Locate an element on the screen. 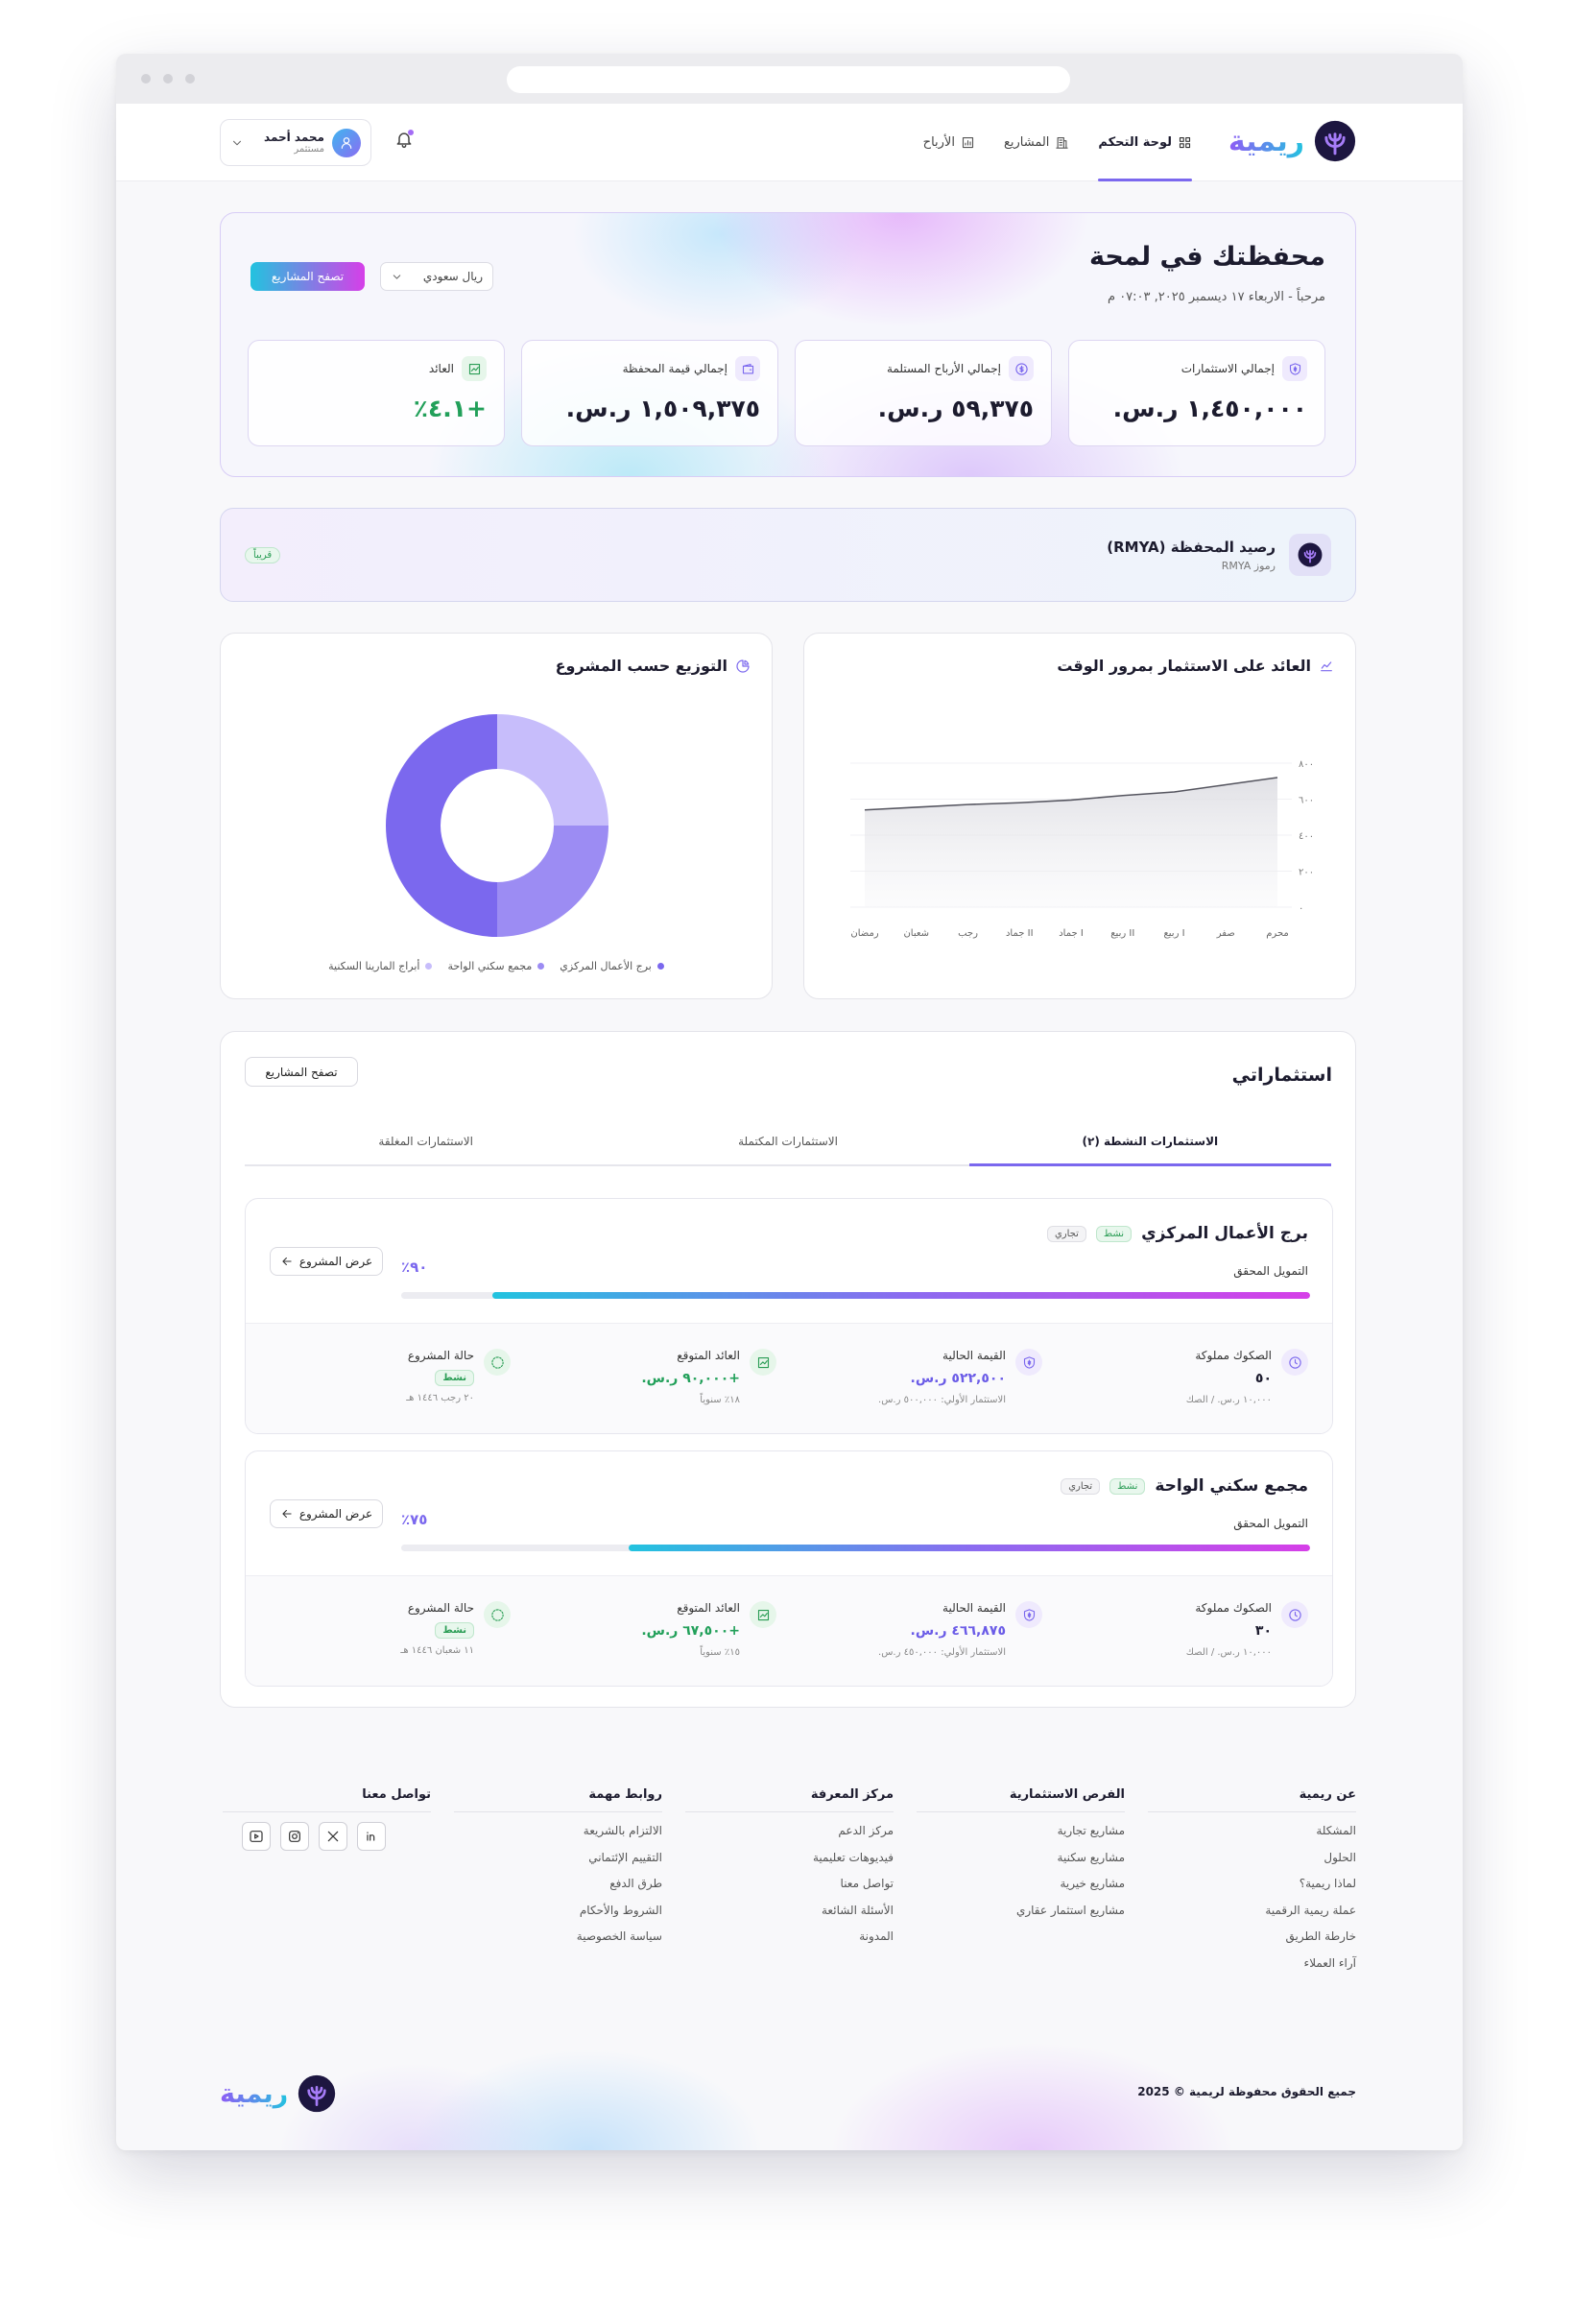 The image size is (1574, 2324). footer-link: مشاريع استثمار عقاري is located at coordinates (1070, 1910).